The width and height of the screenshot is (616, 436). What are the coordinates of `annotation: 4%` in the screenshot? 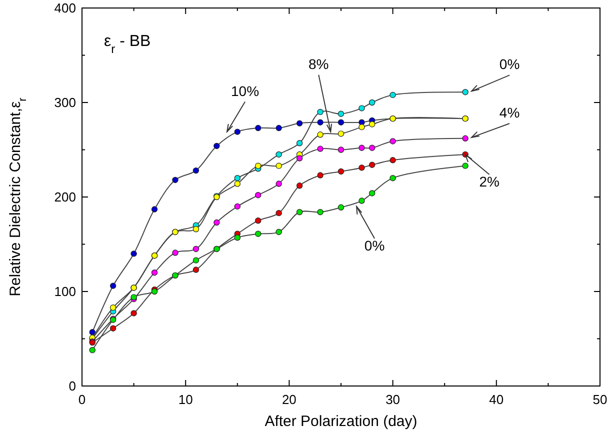 It's located at (509, 112).